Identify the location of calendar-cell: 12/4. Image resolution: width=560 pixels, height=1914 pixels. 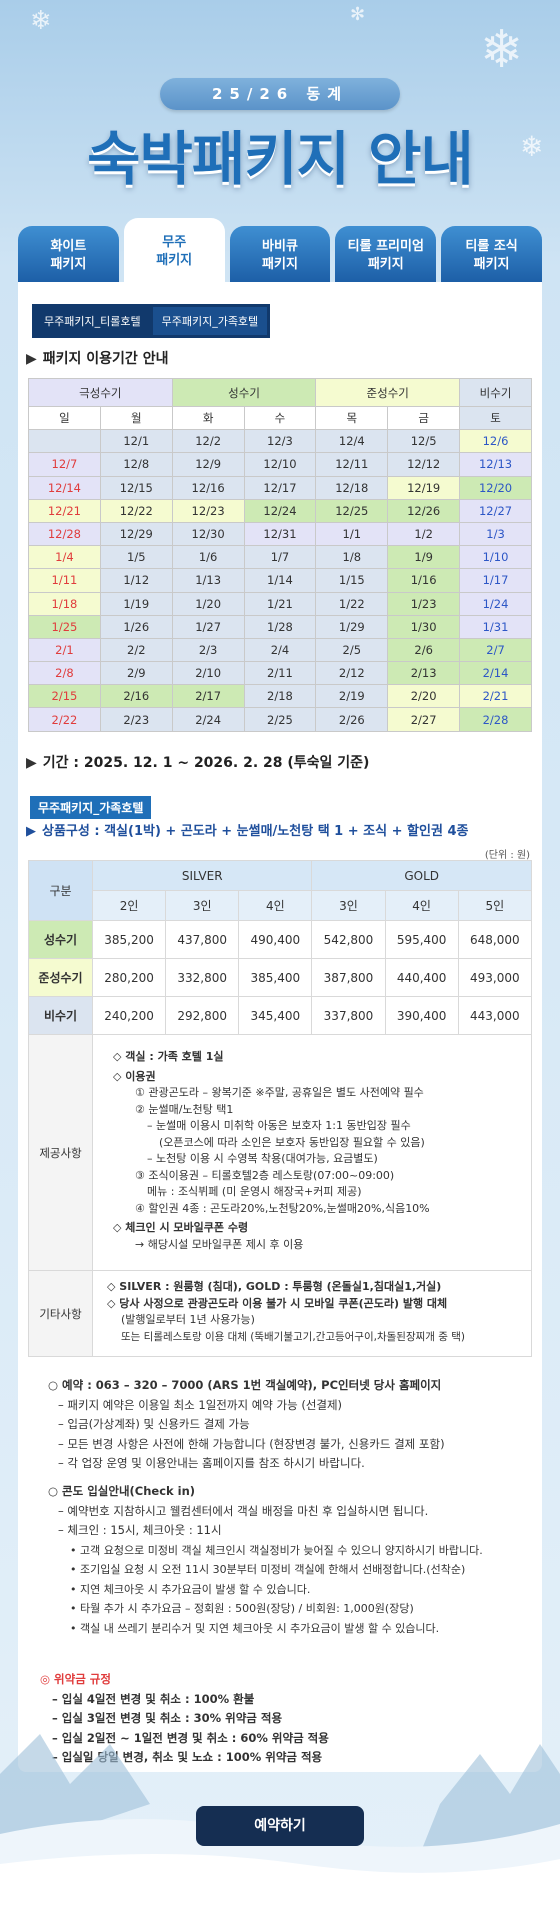
(352, 441).